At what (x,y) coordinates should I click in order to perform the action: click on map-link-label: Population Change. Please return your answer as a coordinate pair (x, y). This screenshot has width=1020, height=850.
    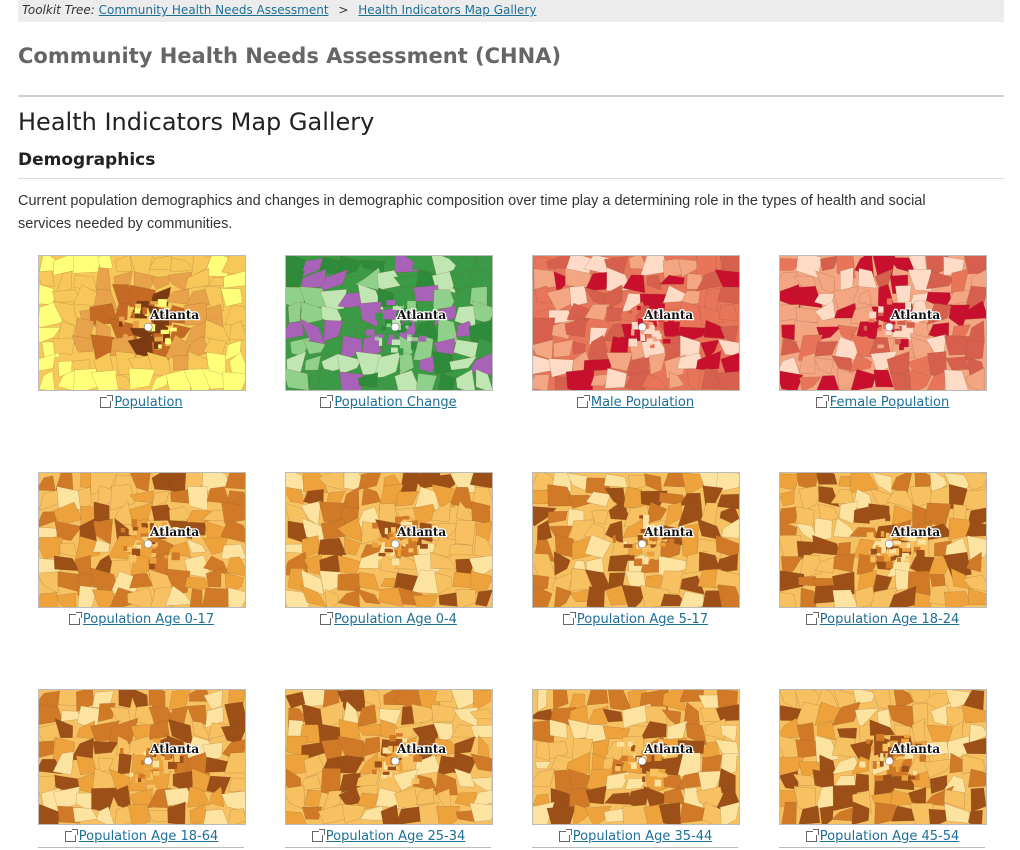
    Looking at the image, I should click on (395, 402).